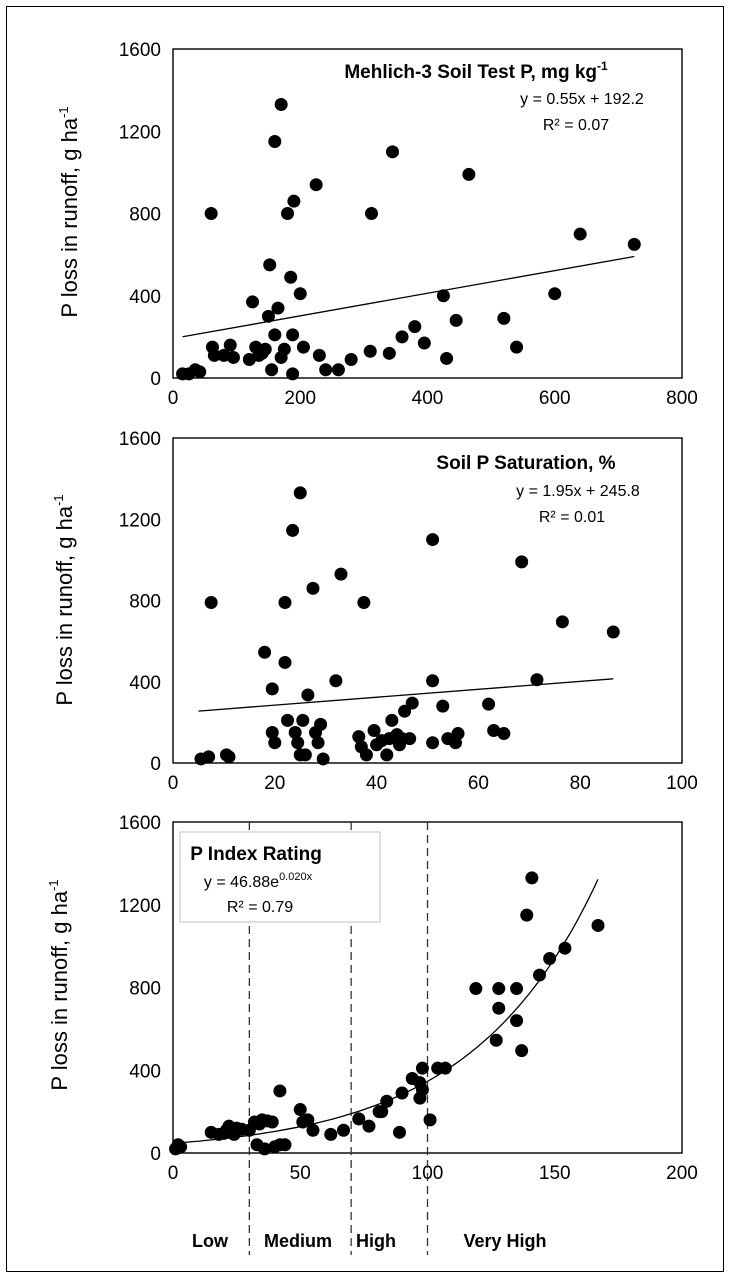 The width and height of the screenshot is (732, 1278). I want to click on x-tick-label: 40, so click(376, 783).